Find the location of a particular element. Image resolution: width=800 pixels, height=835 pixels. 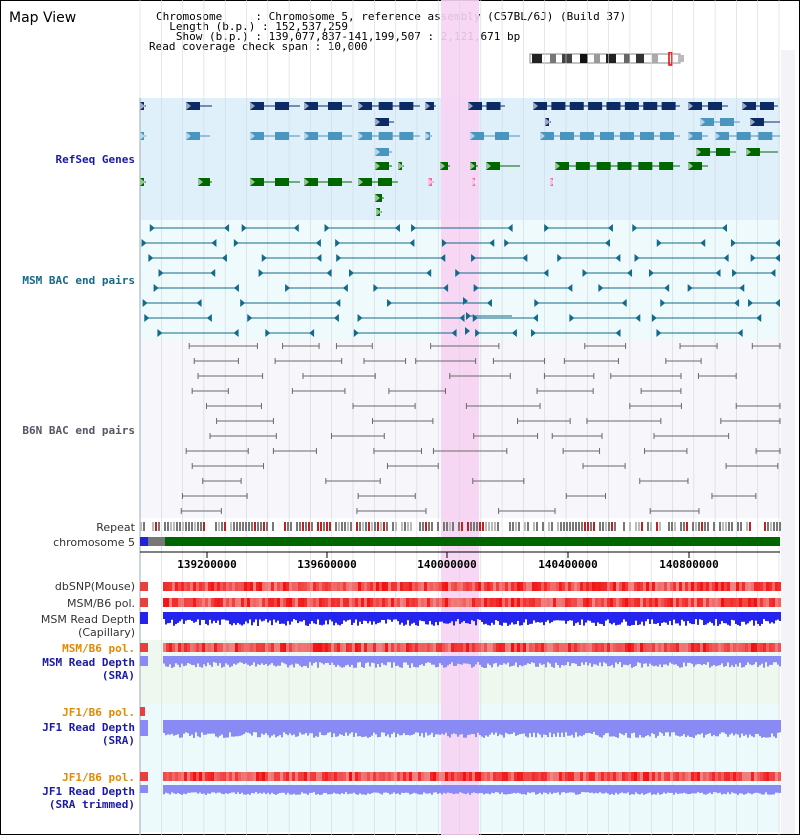

msm-bac-label: MSM BAC end pairs is located at coordinates (78, 280).